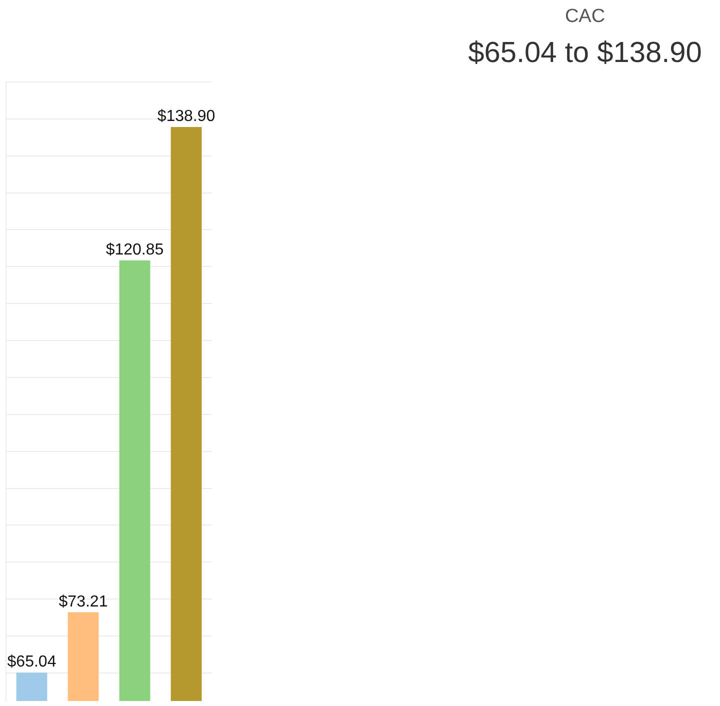 The width and height of the screenshot is (720, 706). Describe the element at coordinates (83, 601) in the screenshot. I see `data-label: $73.21` at that location.